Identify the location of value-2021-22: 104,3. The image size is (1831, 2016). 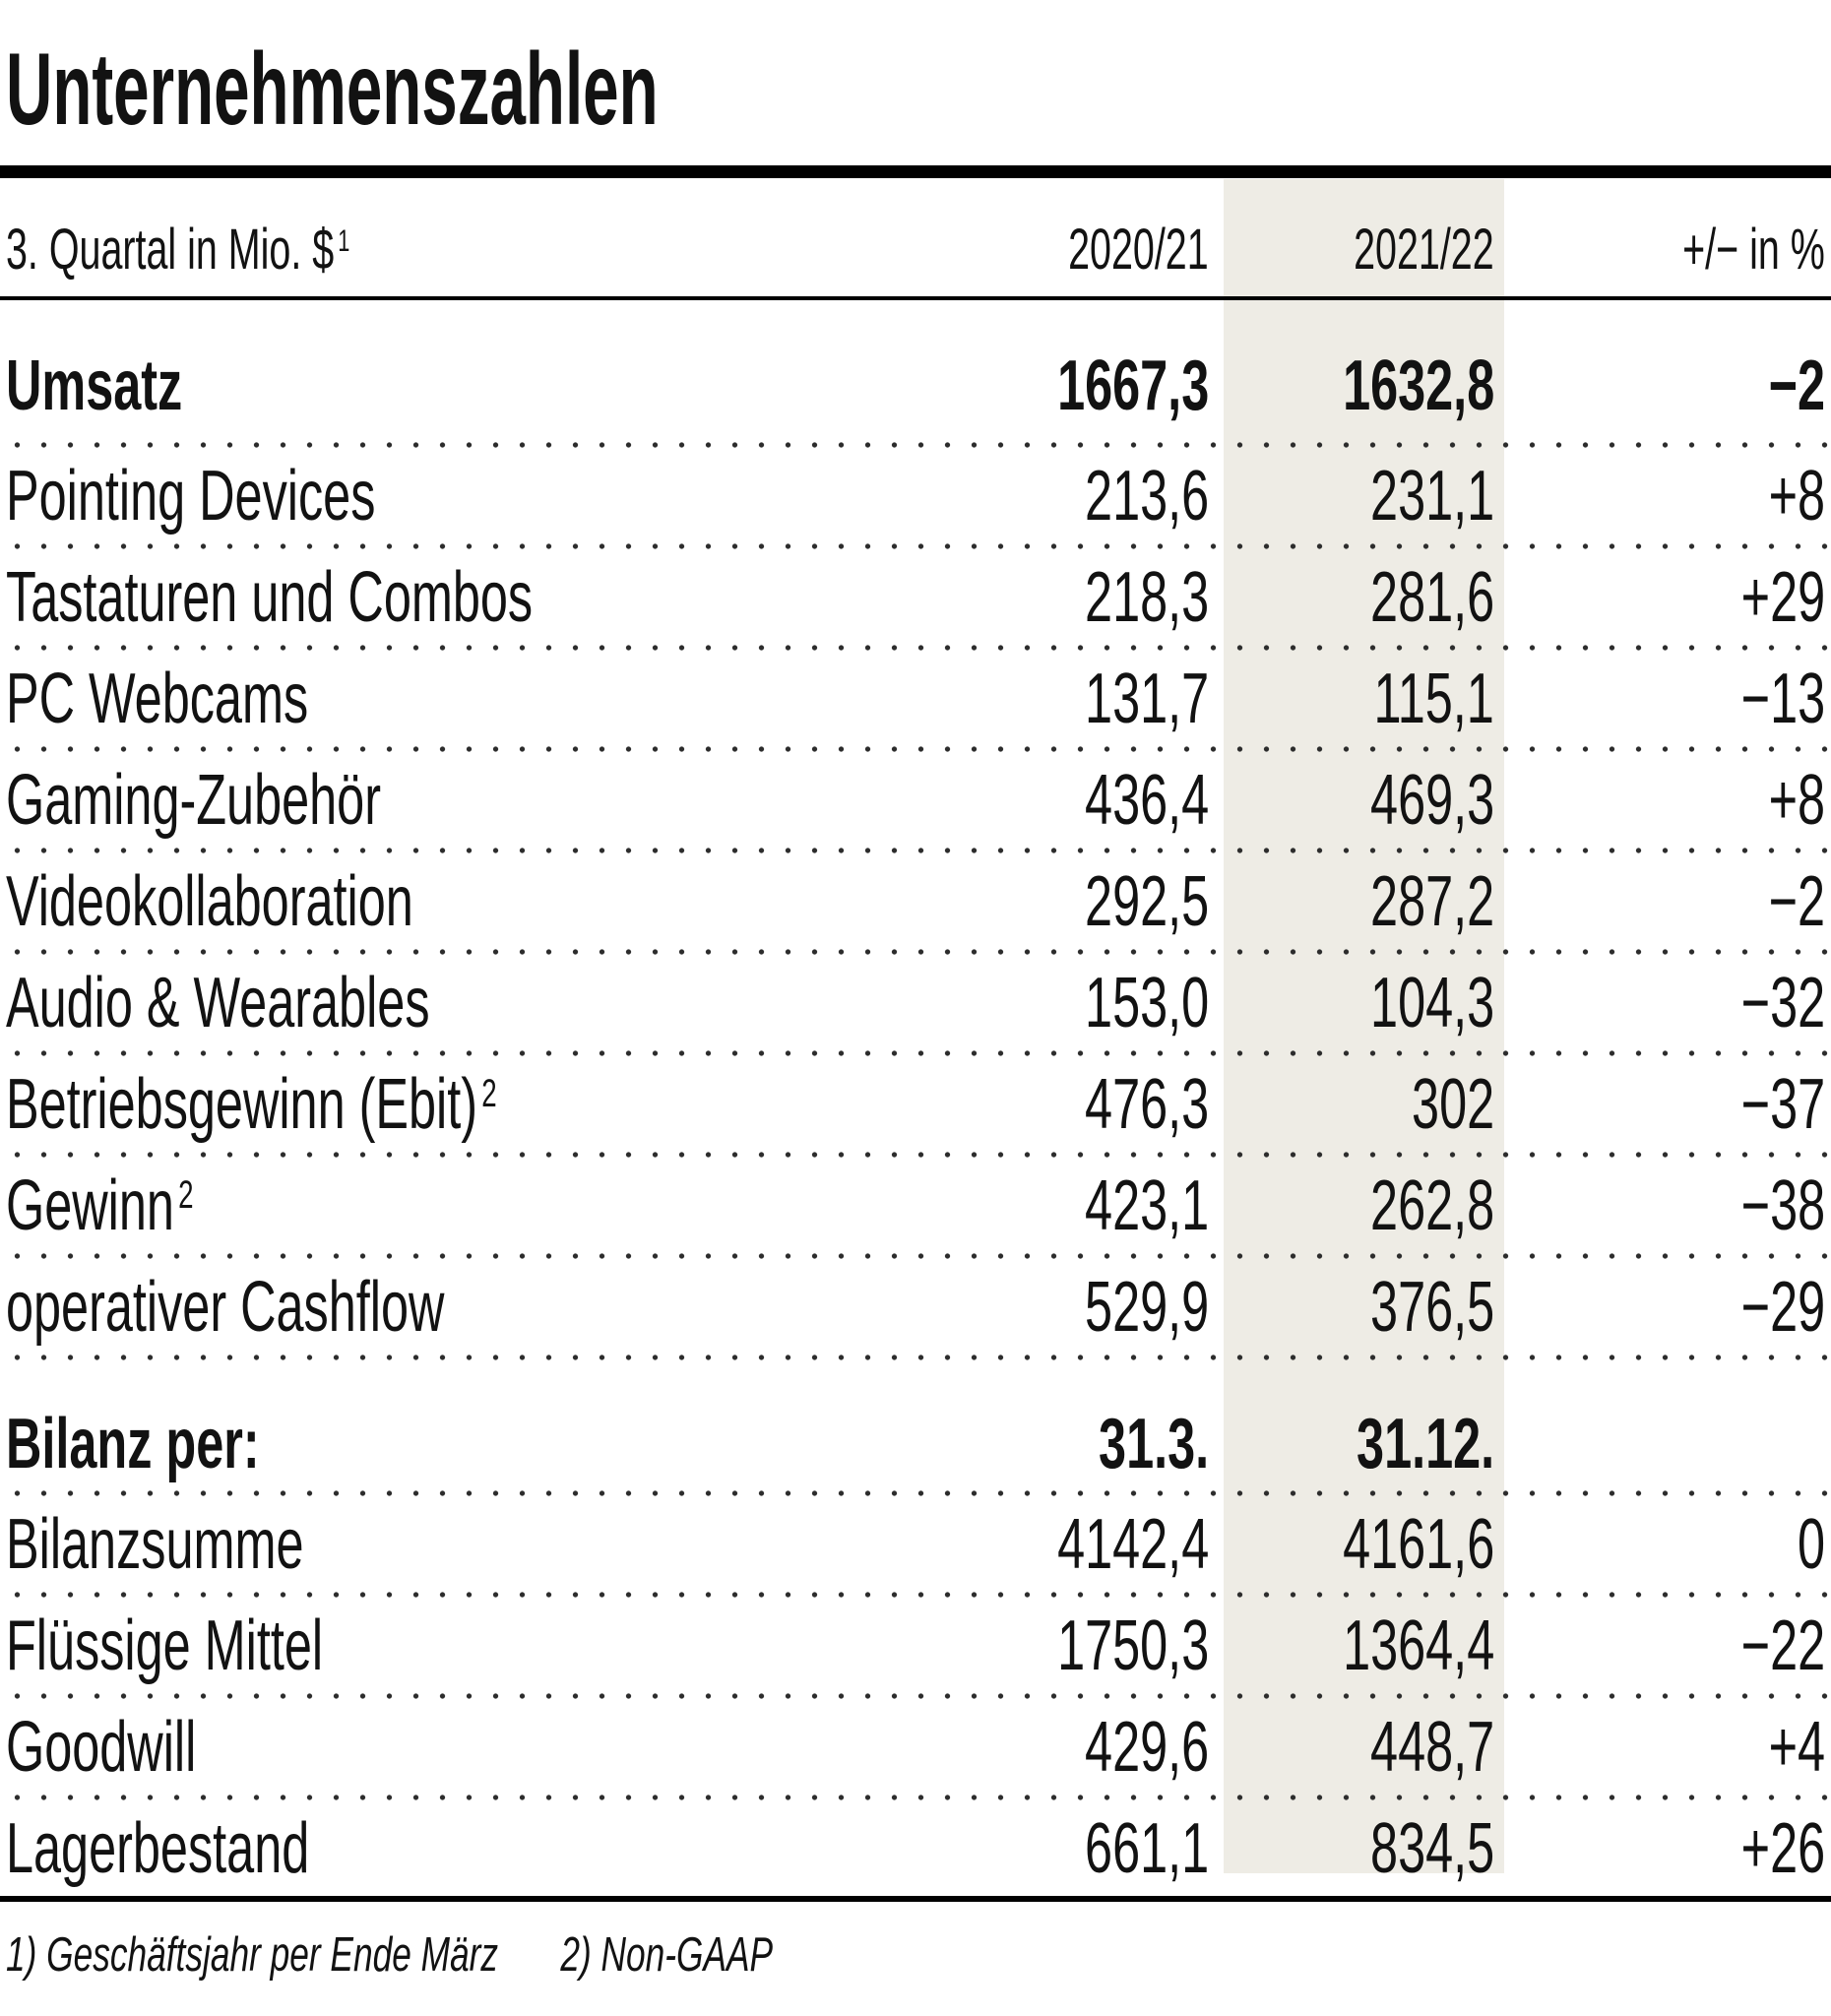
(1431, 1002).